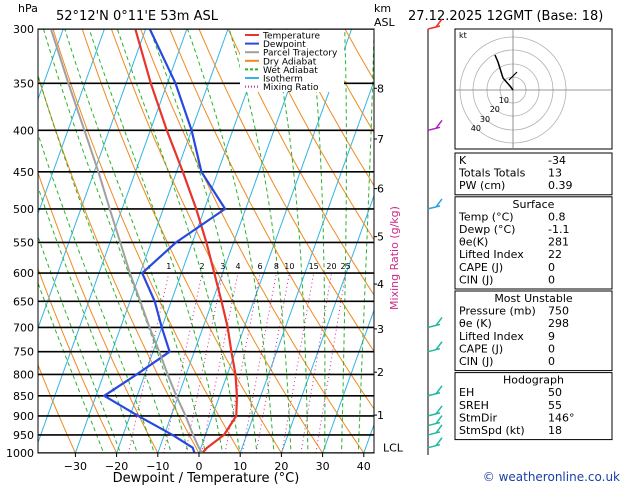 The image size is (629, 486). I want to click on index-label: Pressure (mb), so click(497, 311).